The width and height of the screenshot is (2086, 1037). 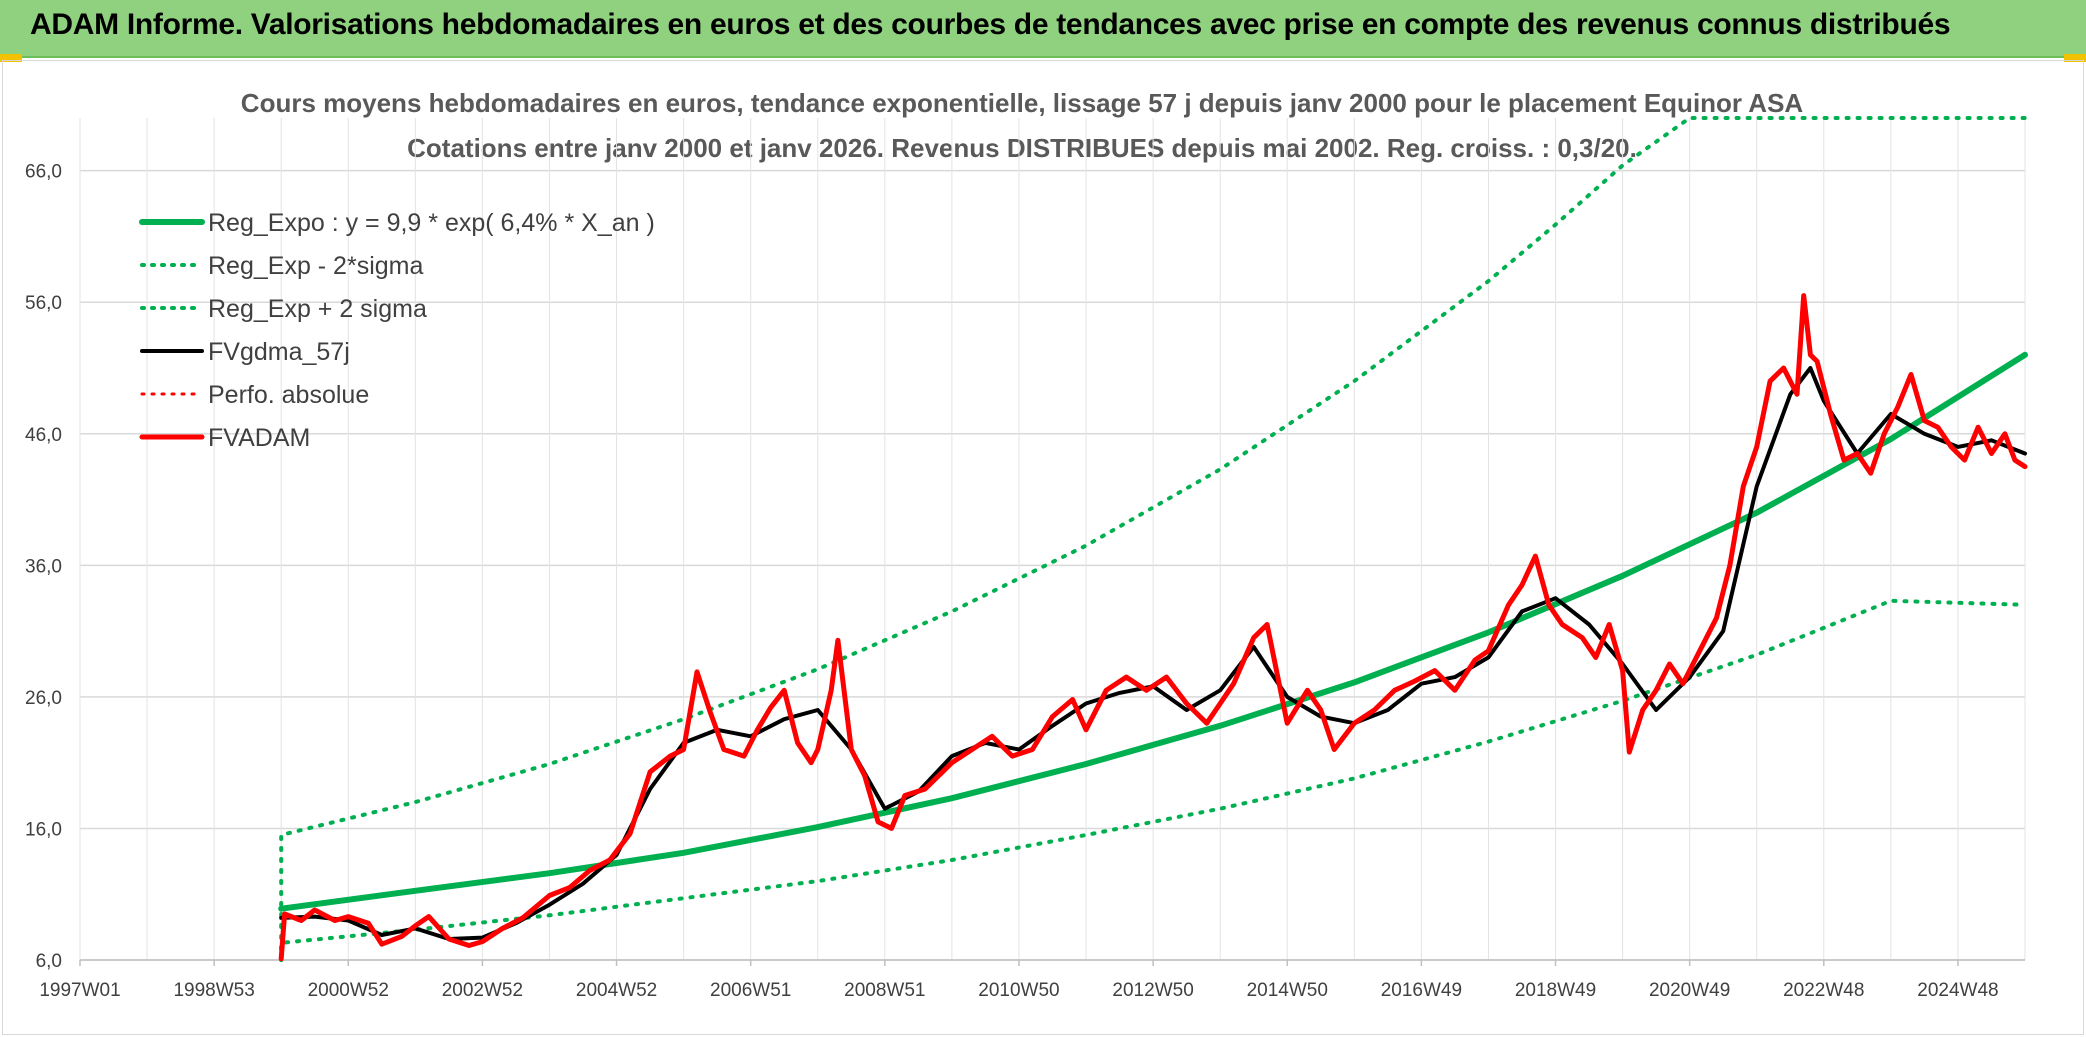 I want to click on x-tick-label: 2012W50, so click(x=1152, y=990).